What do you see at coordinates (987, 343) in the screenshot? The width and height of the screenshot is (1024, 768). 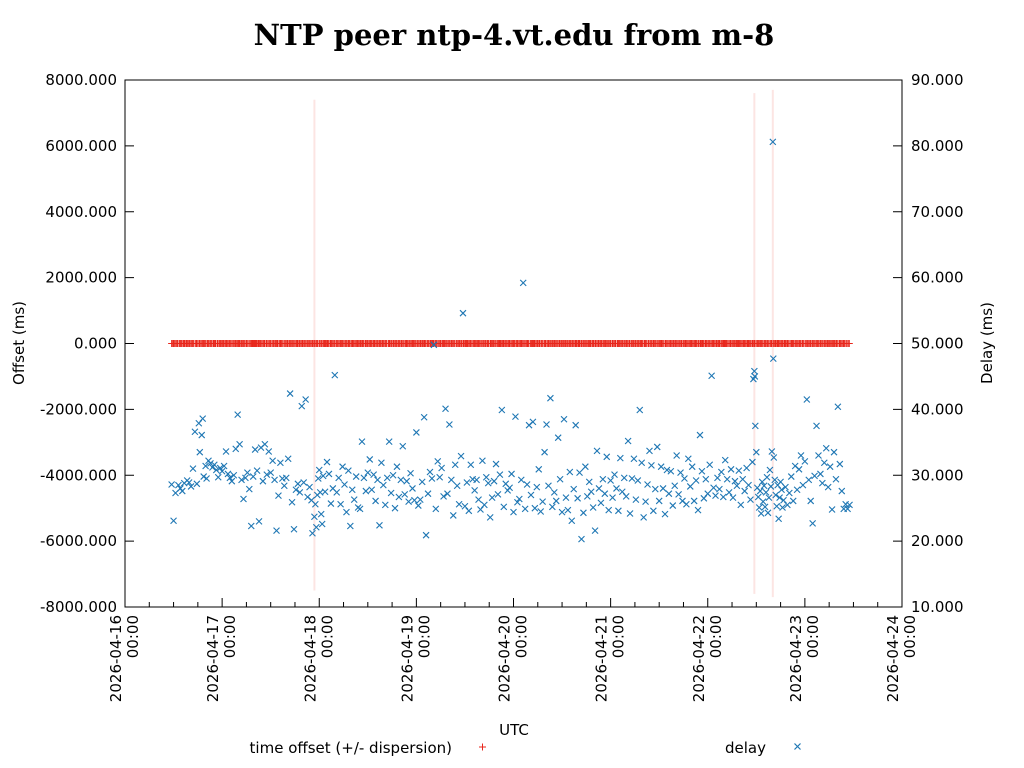 I see `right-y-axis-label: Delay (ms)` at bounding box center [987, 343].